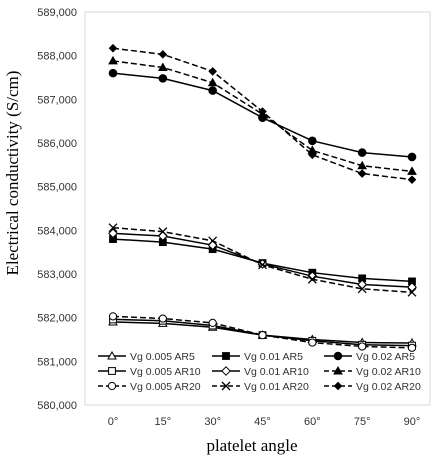  What do you see at coordinates (273, 357) in the screenshot?
I see `legend-label: Vg 0.01 AR5` at bounding box center [273, 357].